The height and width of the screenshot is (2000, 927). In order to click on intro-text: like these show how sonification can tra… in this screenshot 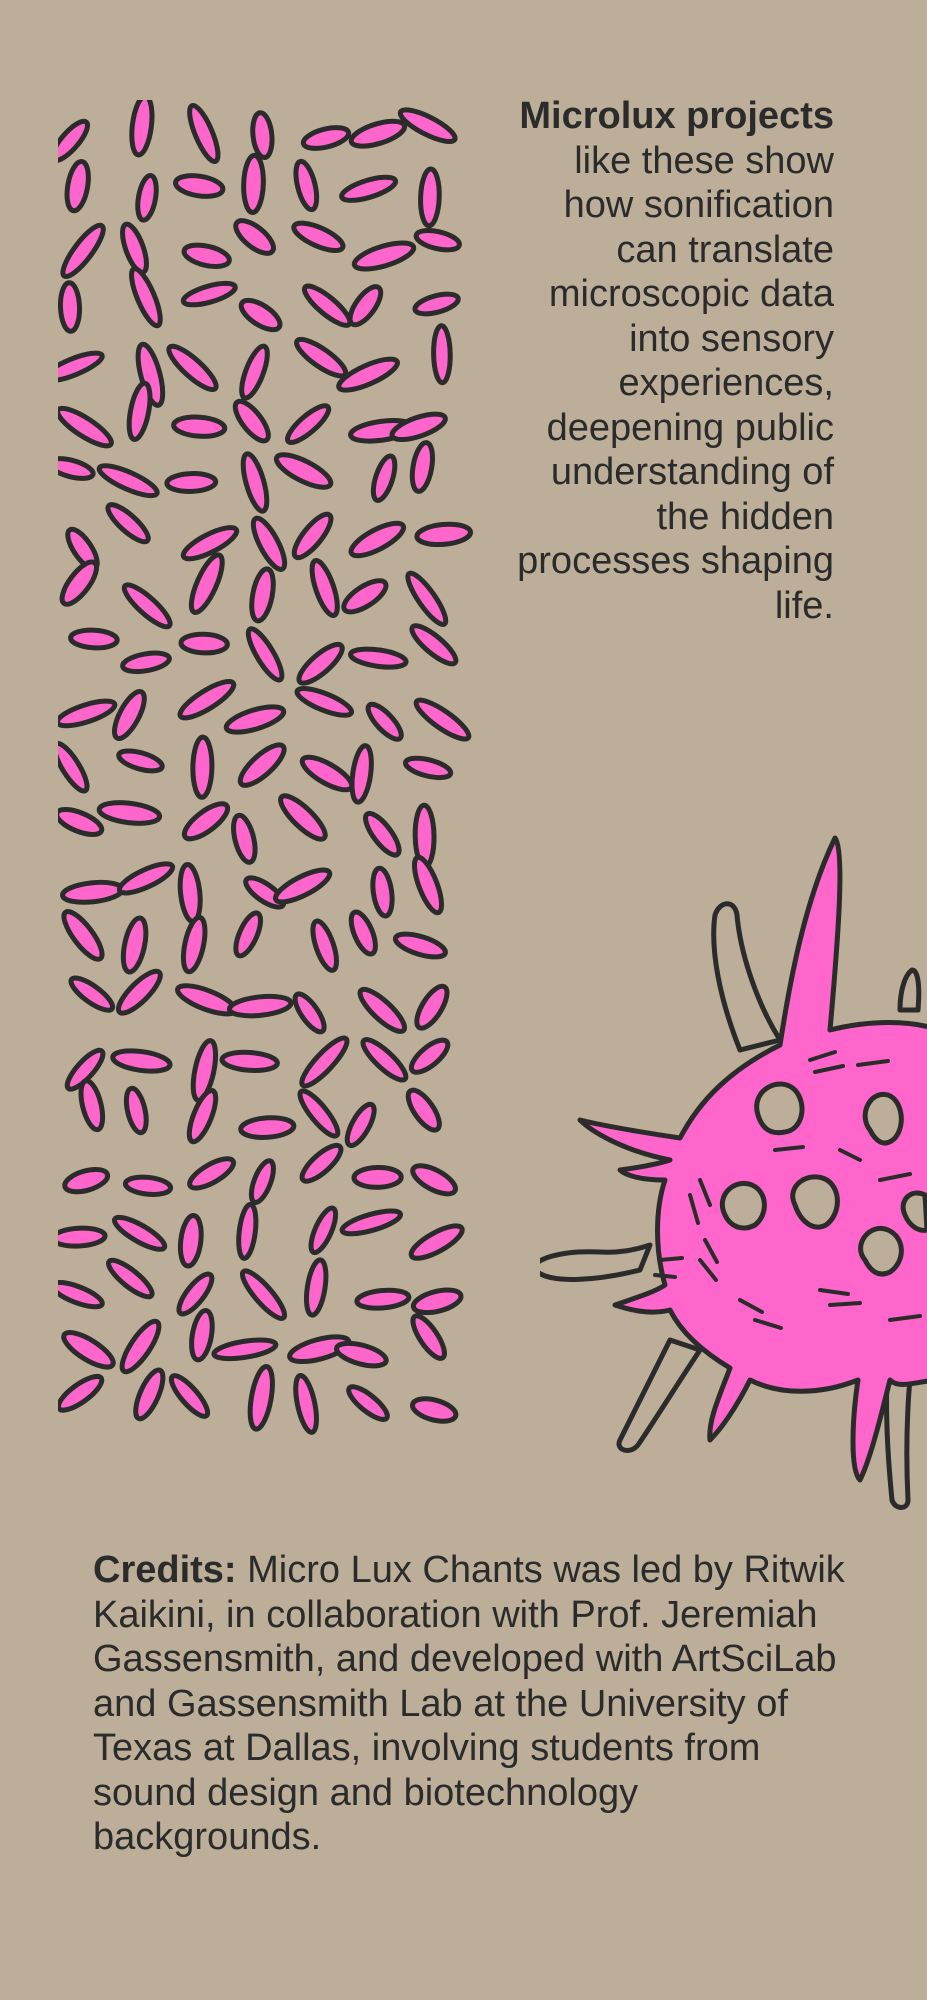, I will do `click(675, 383)`.